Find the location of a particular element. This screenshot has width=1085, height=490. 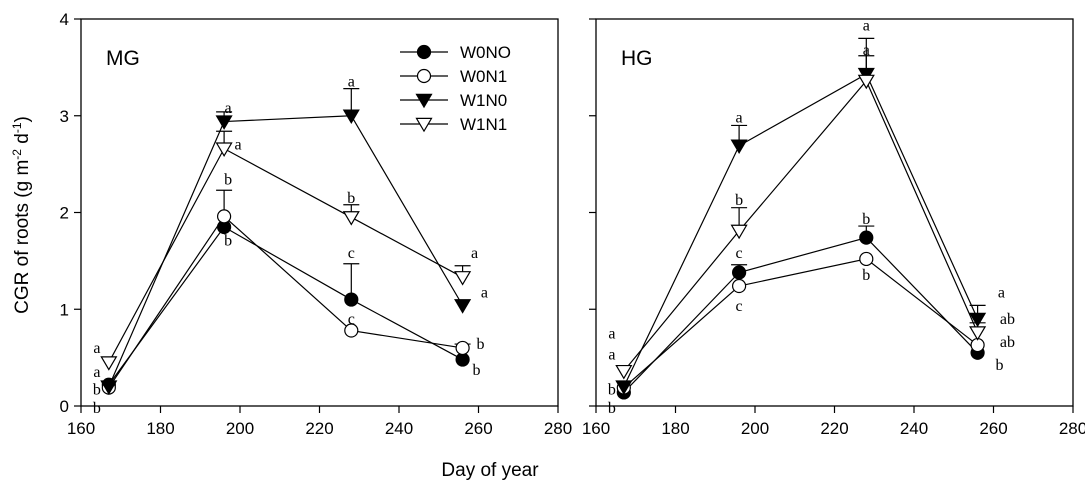

legend-label: W1N0 is located at coordinates (483, 100).